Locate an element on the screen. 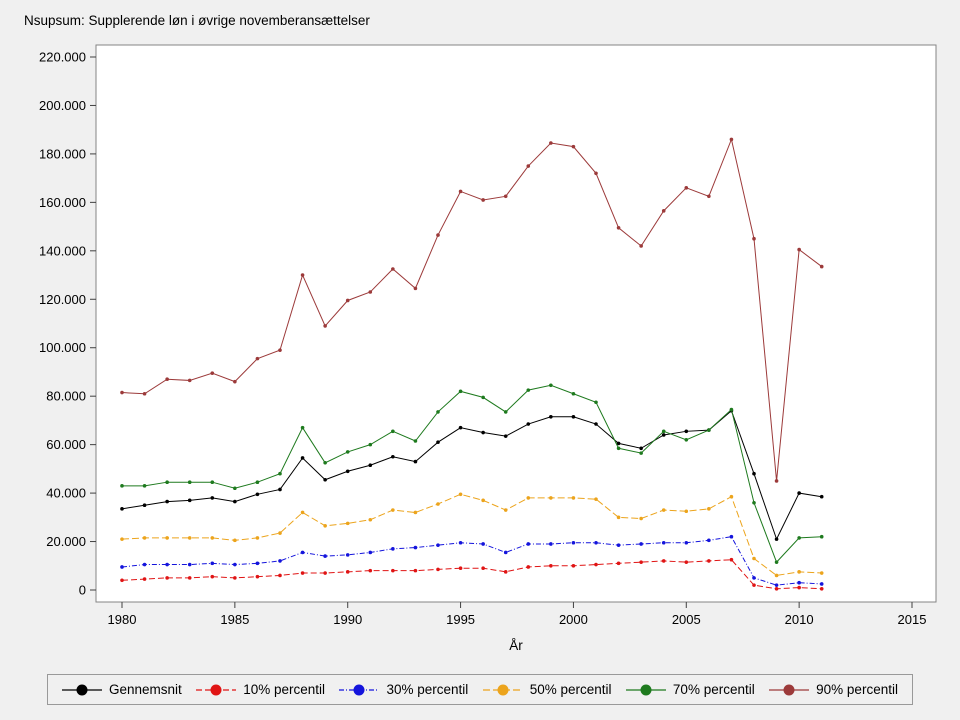  x-tick-label: 2005 is located at coordinates (686, 619).